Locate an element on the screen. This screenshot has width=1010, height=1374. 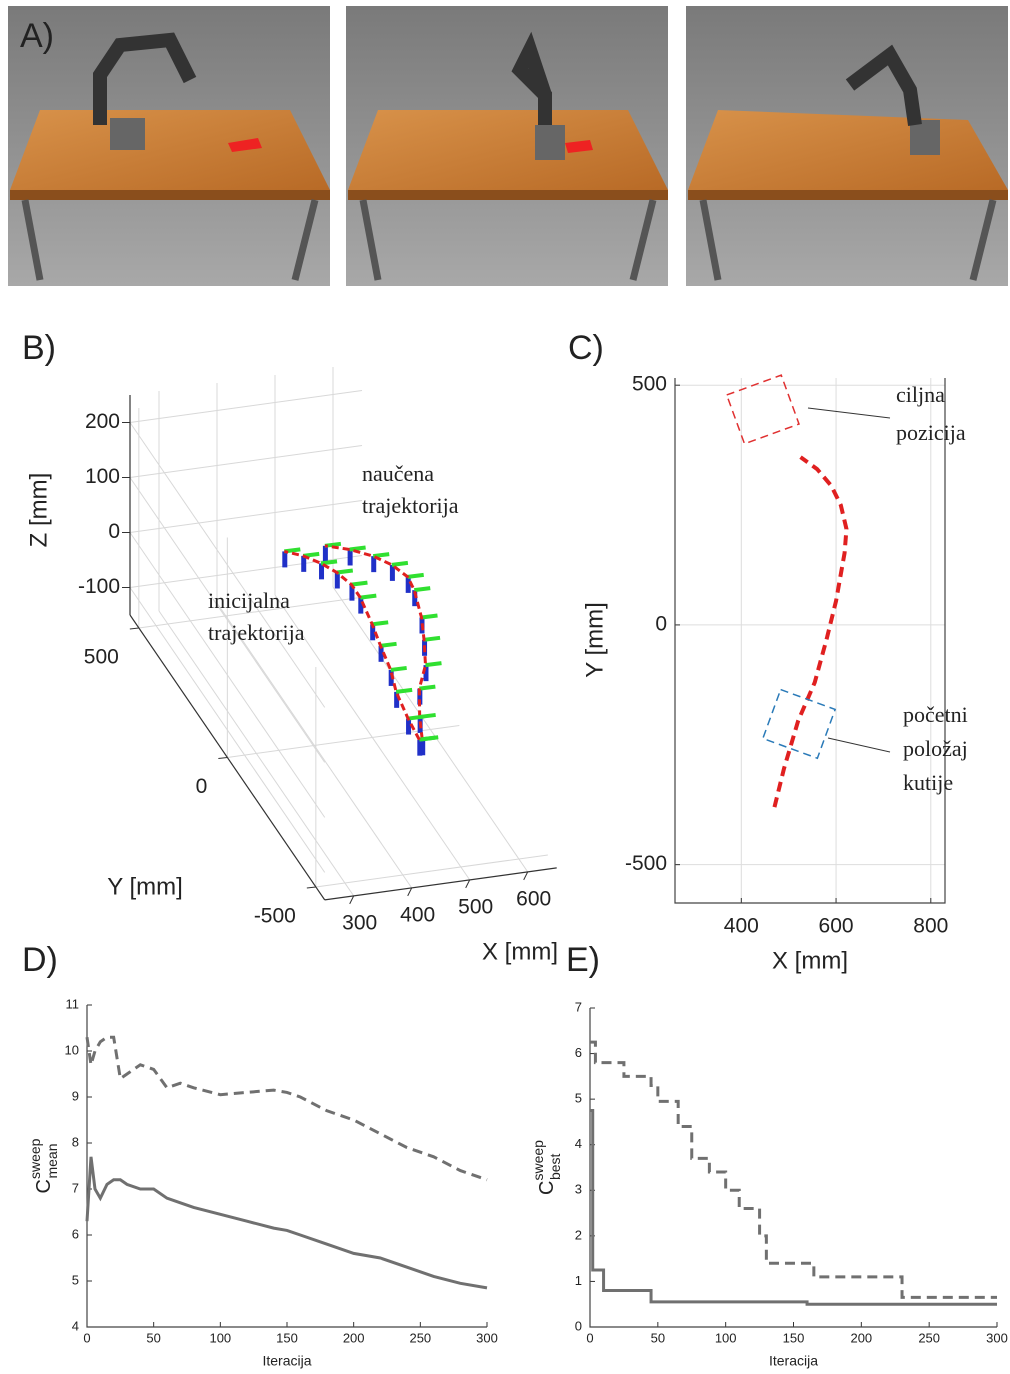
y-tick-label: 5 is located at coordinates (75, 1279).